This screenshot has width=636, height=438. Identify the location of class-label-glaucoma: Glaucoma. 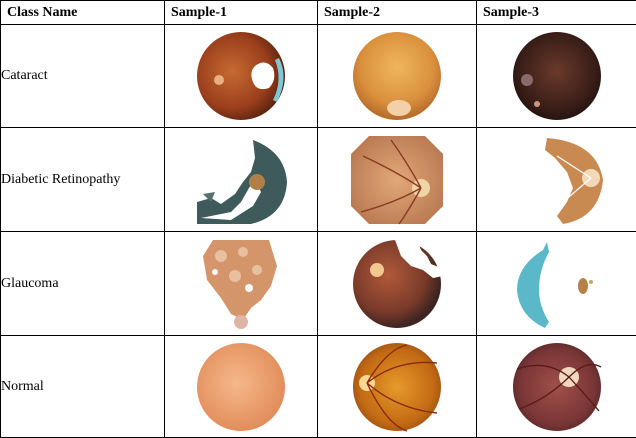
(82, 283).